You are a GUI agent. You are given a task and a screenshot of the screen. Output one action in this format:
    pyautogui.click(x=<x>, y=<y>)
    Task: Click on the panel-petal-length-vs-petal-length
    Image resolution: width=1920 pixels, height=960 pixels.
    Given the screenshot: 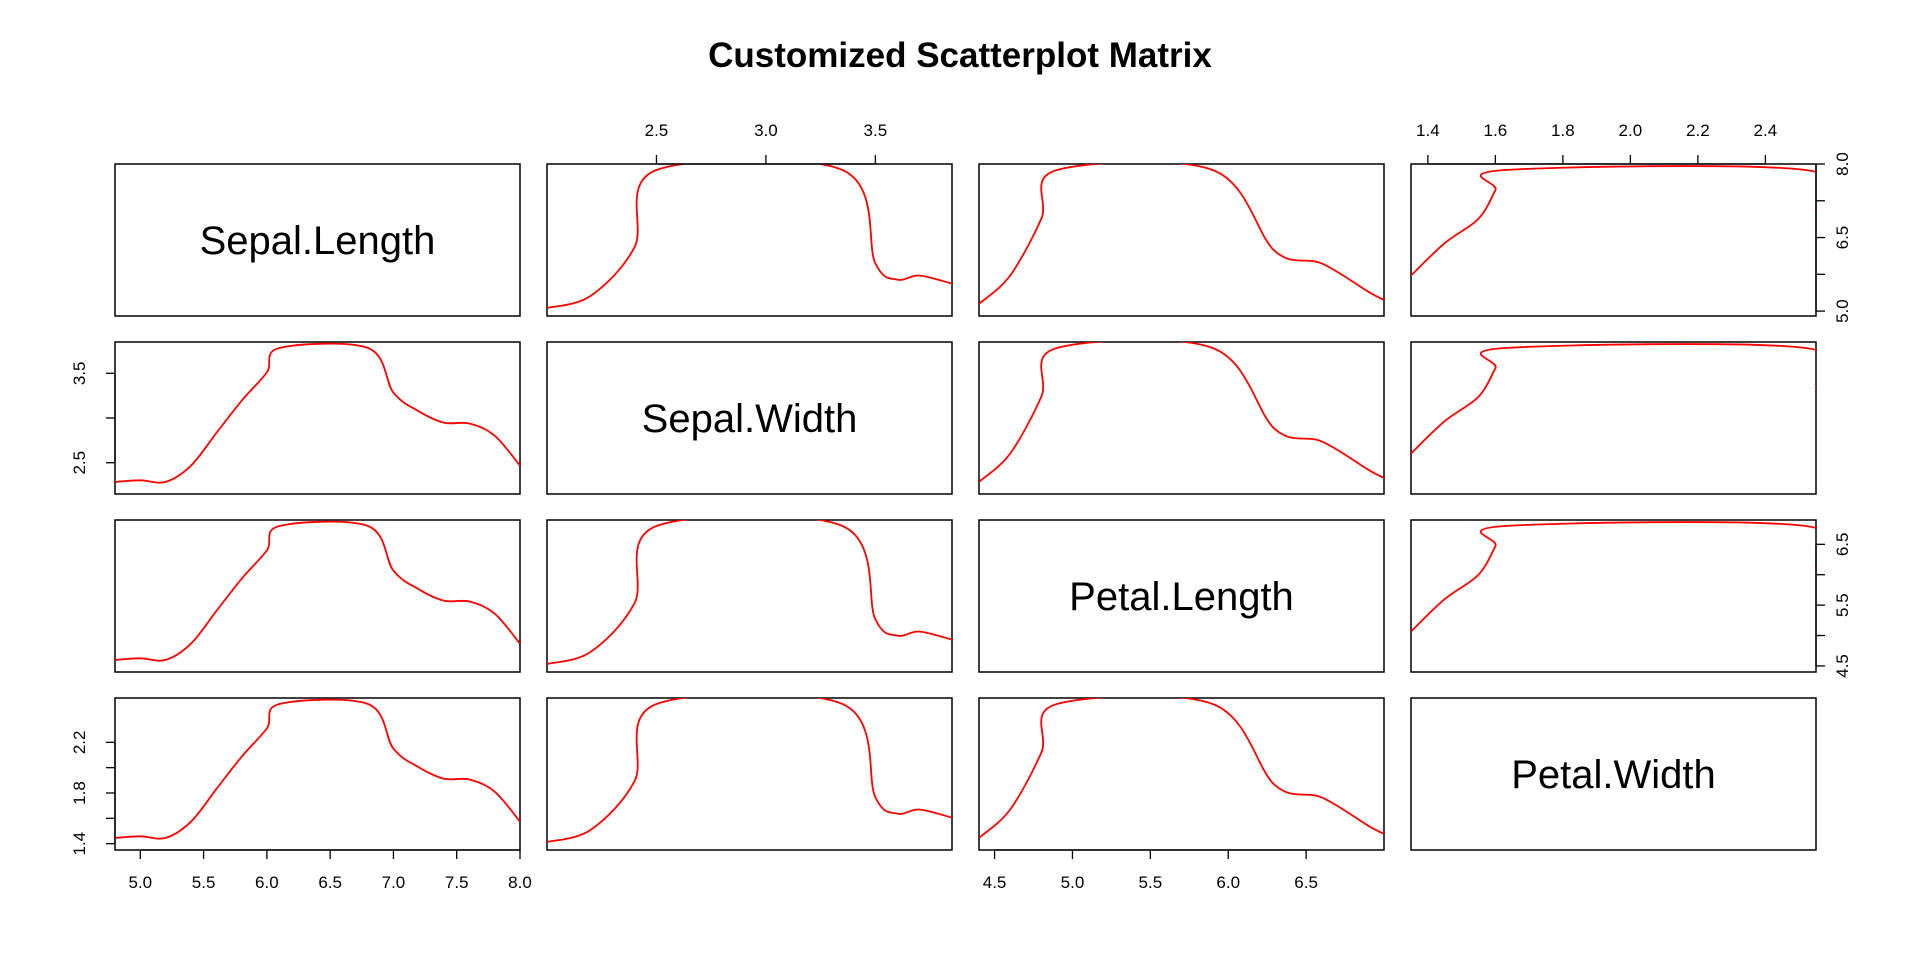 What is the action you would take?
    pyautogui.click(x=1181, y=596)
    